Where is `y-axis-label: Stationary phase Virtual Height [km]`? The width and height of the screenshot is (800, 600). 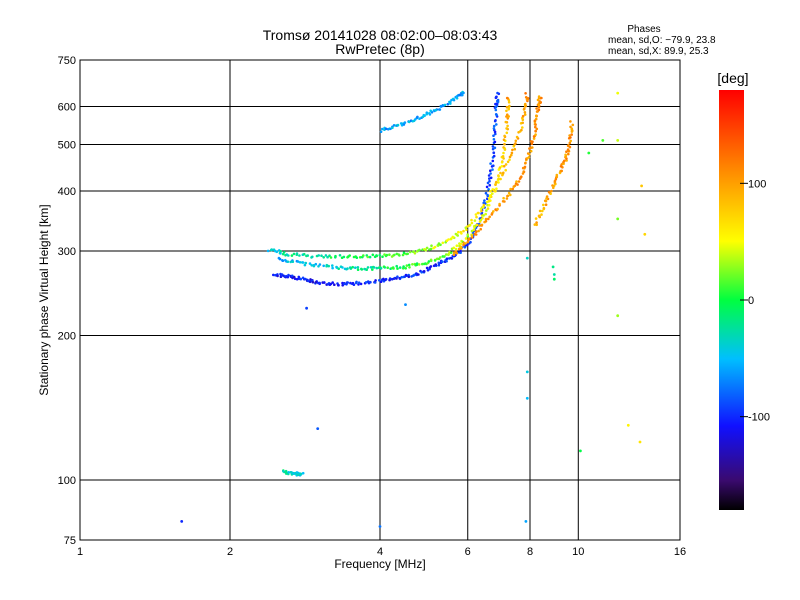
y-axis-label: Stationary phase Virtual Height [km] is located at coordinates (44, 299).